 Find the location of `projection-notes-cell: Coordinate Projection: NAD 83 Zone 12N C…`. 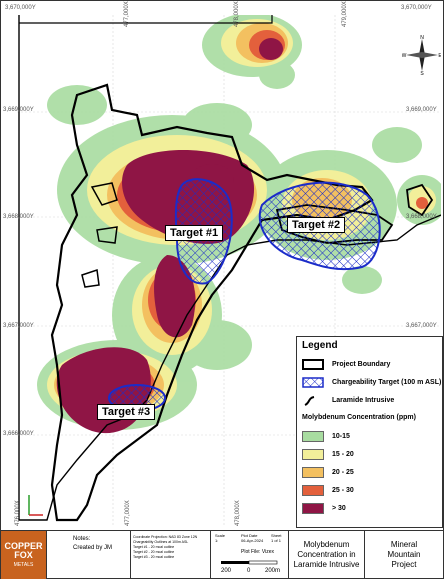

projection-notes-cell: Coordinate Projection: NAD 83 Zone 12N C… is located at coordinates (171, 555).